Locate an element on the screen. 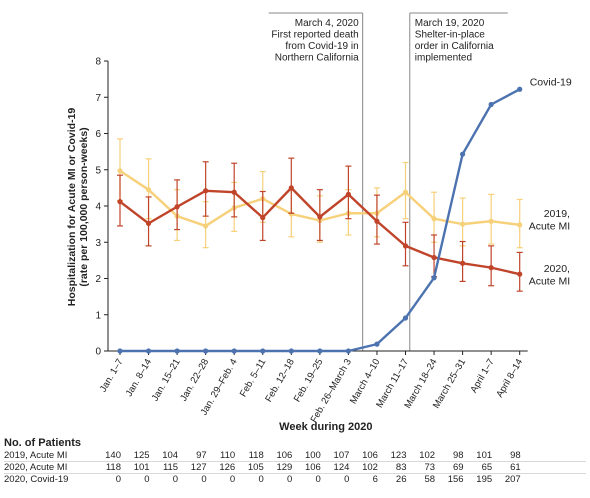 This screenshot has height=498, width=590. table-cell: 118 is located at coordinates (113, 467).